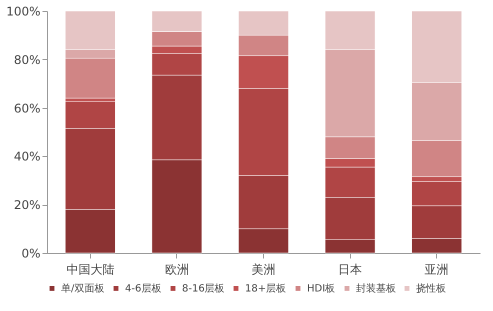 The width and height of the screenshot is (493, 311). What do you see at coordinates (27, 157) in the screenshot?
I see `y-tick-label: 40%` at bounding box center [27, 157].